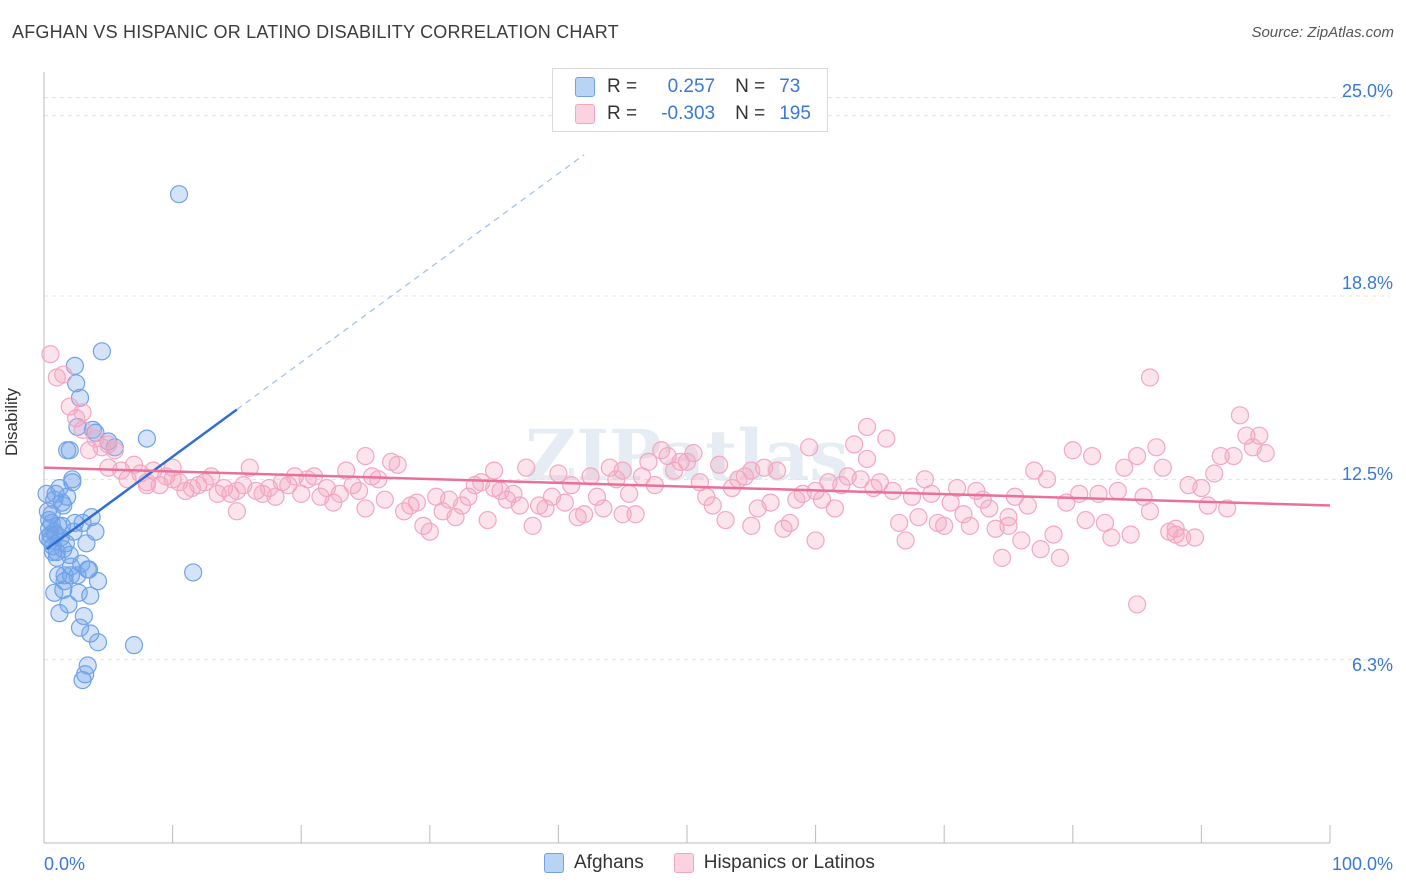 This screenshot has width=1406, height=892. Describe the element at coordinates (750, 113) in the screenshot. I see `hispanics-n-label: N =` at that location.